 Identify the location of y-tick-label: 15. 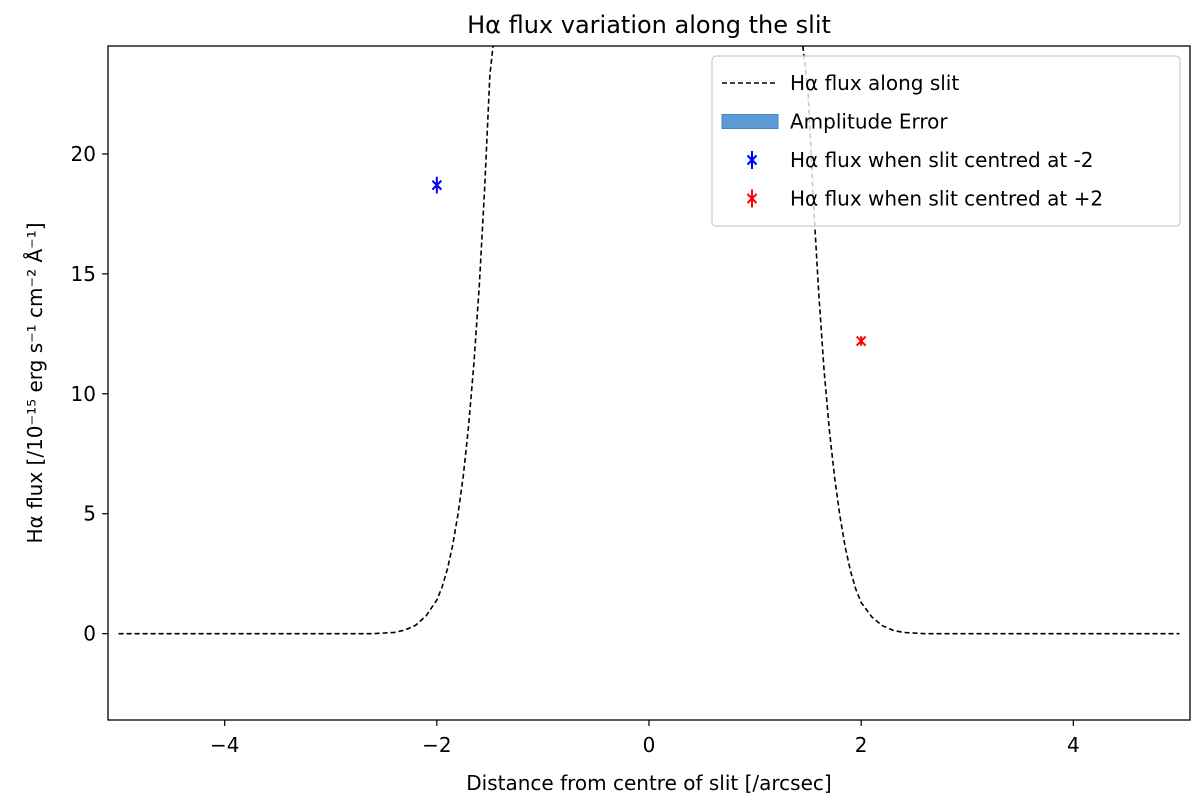
(83, 274).